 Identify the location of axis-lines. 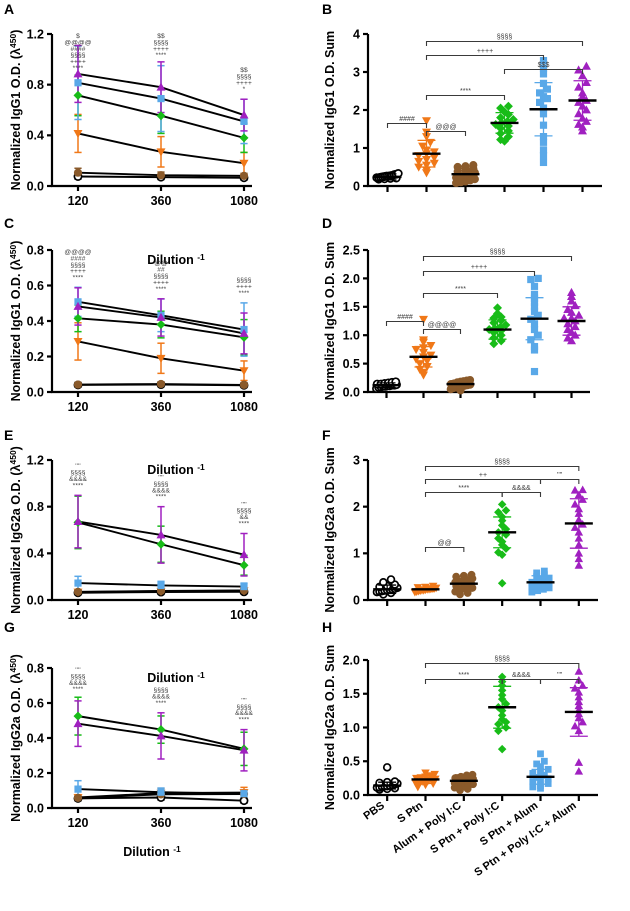
(484, 111).